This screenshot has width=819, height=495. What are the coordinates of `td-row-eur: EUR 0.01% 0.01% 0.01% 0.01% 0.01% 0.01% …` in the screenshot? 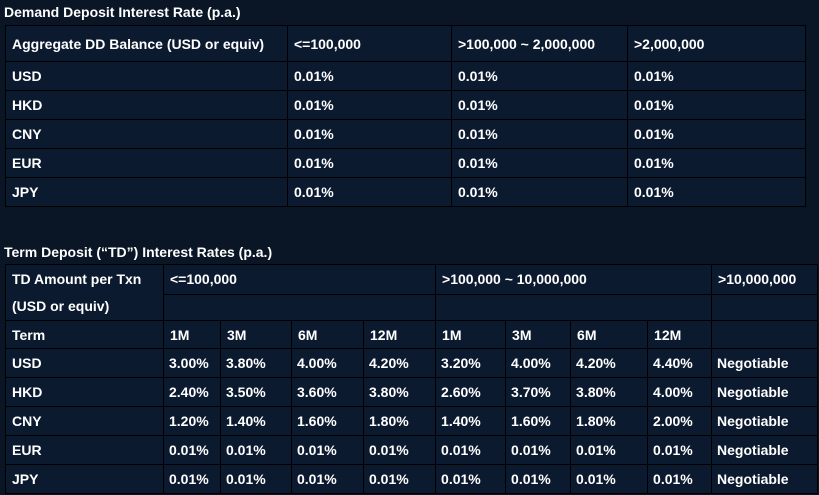 It's located at (412, 450).